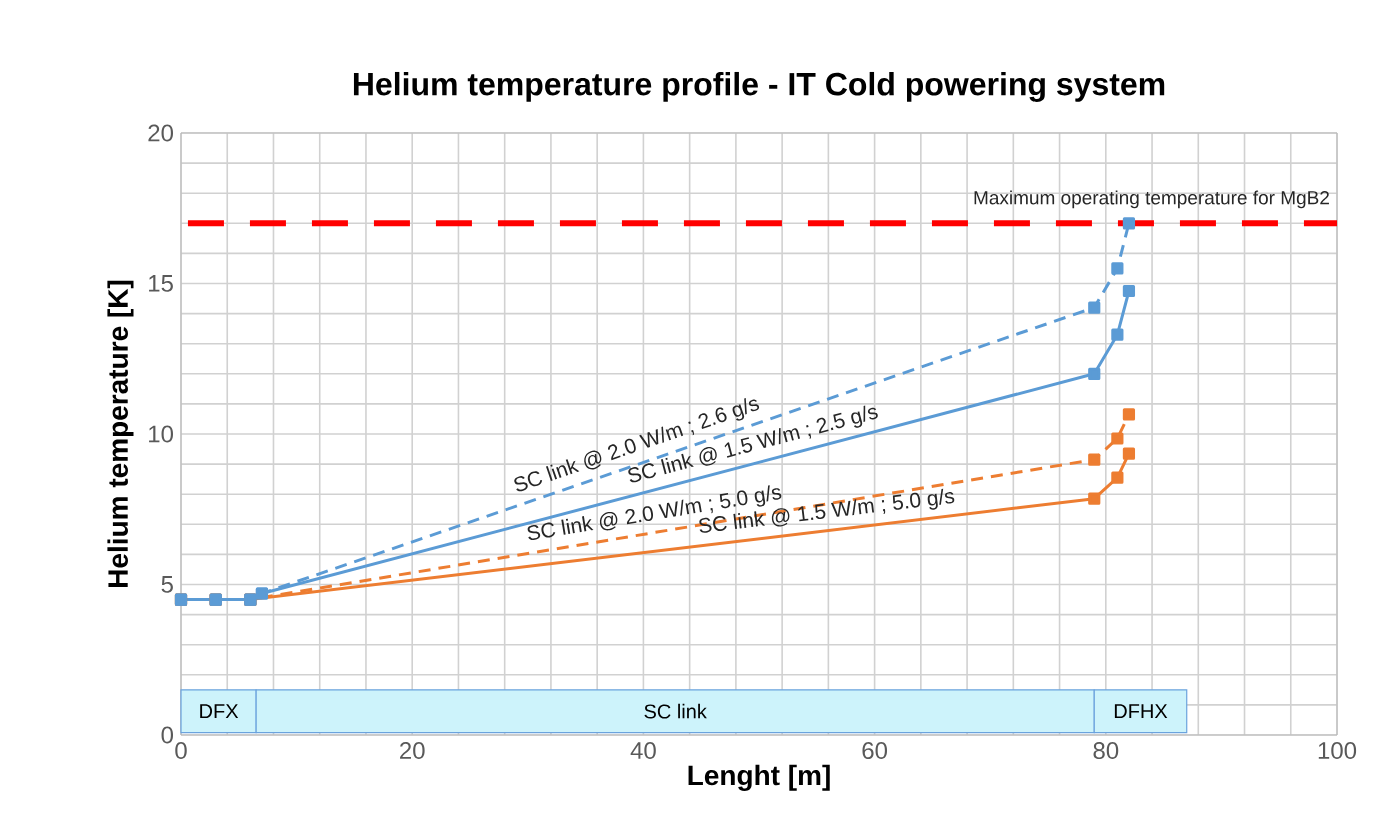  Describe the element at coordinates (412, 751) in the screenshot. I see `x-tick-label: 20` at that location.